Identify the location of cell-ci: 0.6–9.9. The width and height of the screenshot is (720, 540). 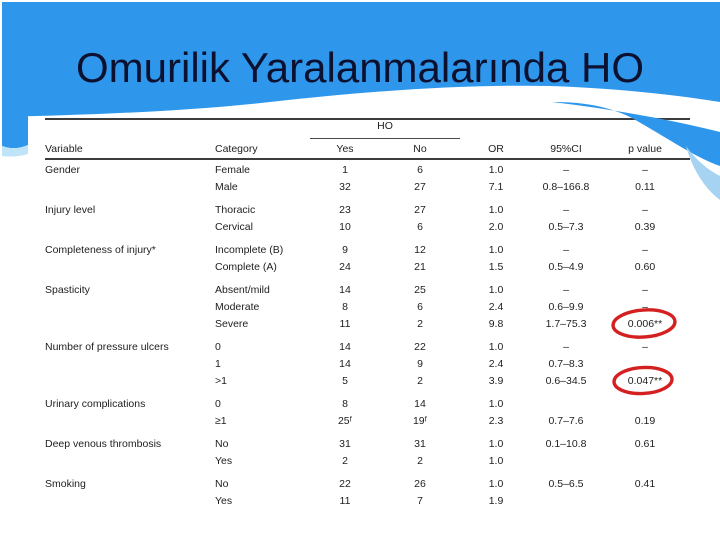
(566, 306).